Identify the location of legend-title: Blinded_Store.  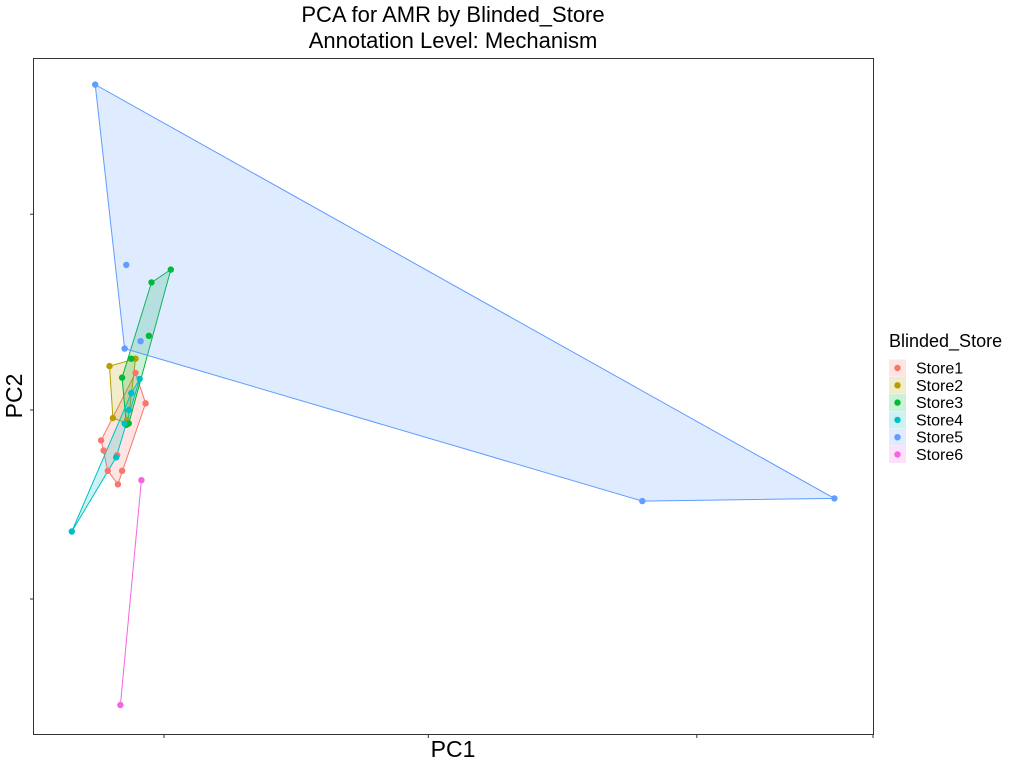
(945, 341).